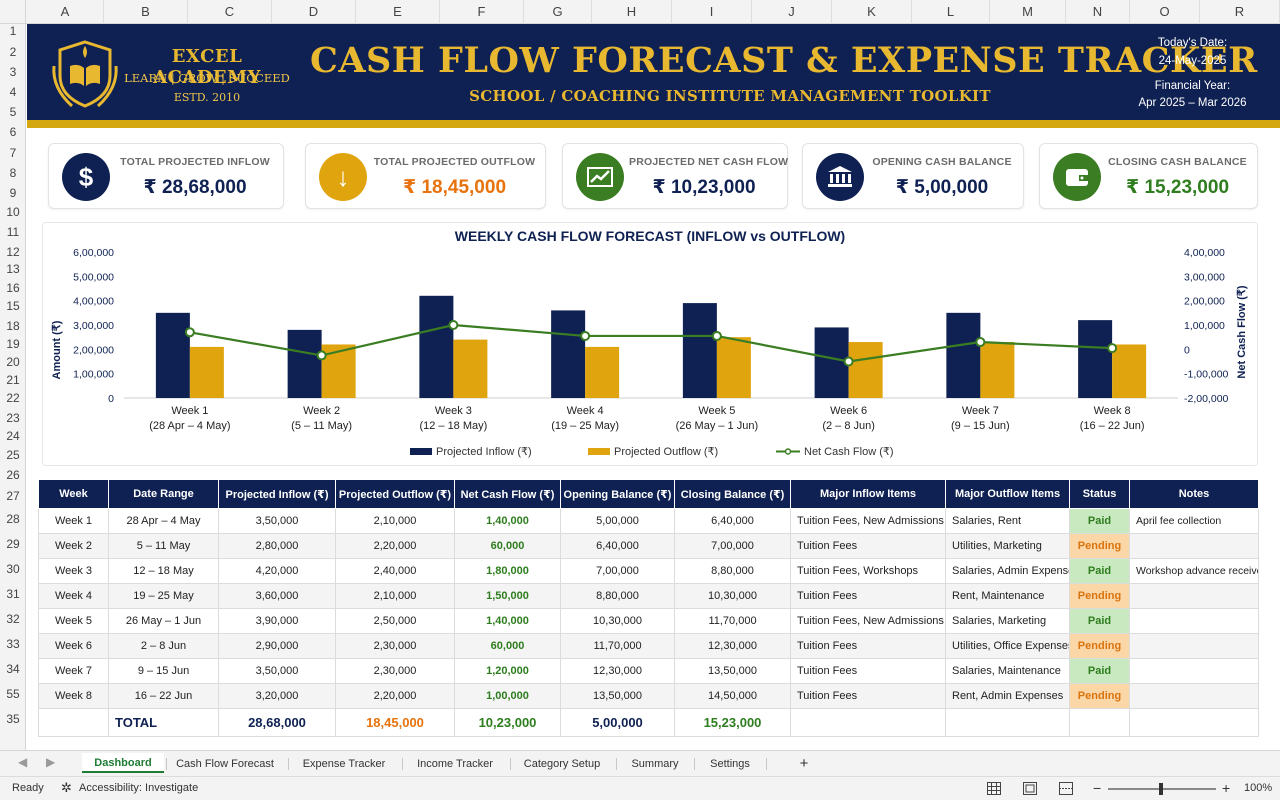 The image size is (1280, 800). Describe the element at coordinates (13, 252) in the screenshot. I see `row-header: 12` at that location.